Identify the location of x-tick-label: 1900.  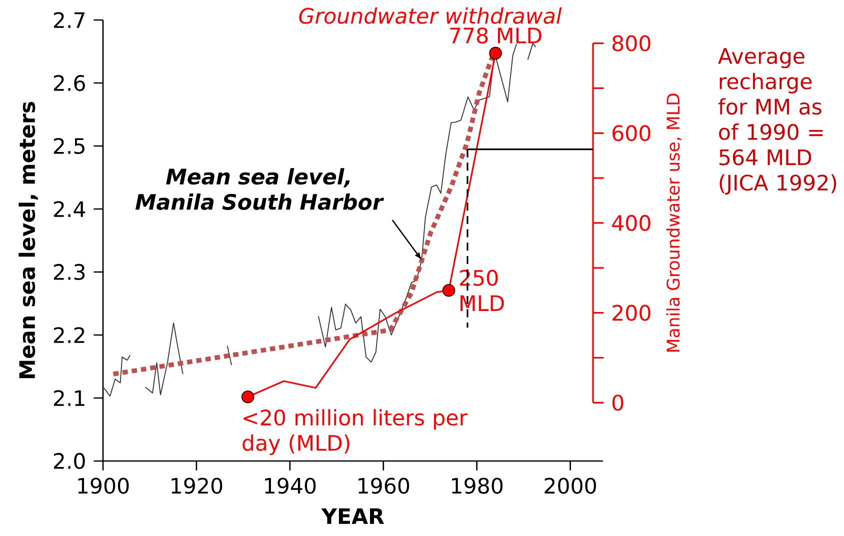
(103, 486).